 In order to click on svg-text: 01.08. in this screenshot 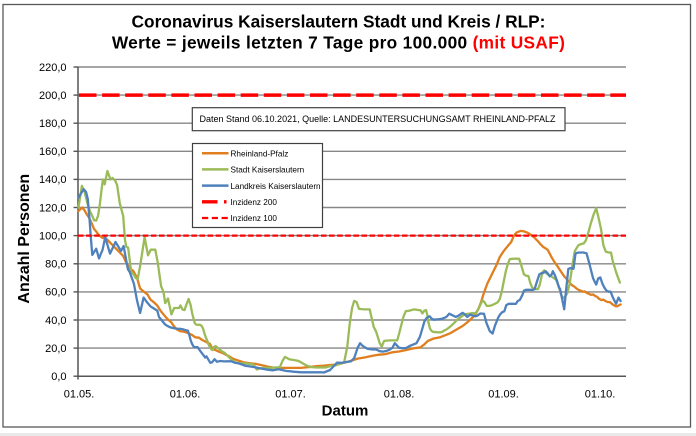, I will do `click(399, 395)`.